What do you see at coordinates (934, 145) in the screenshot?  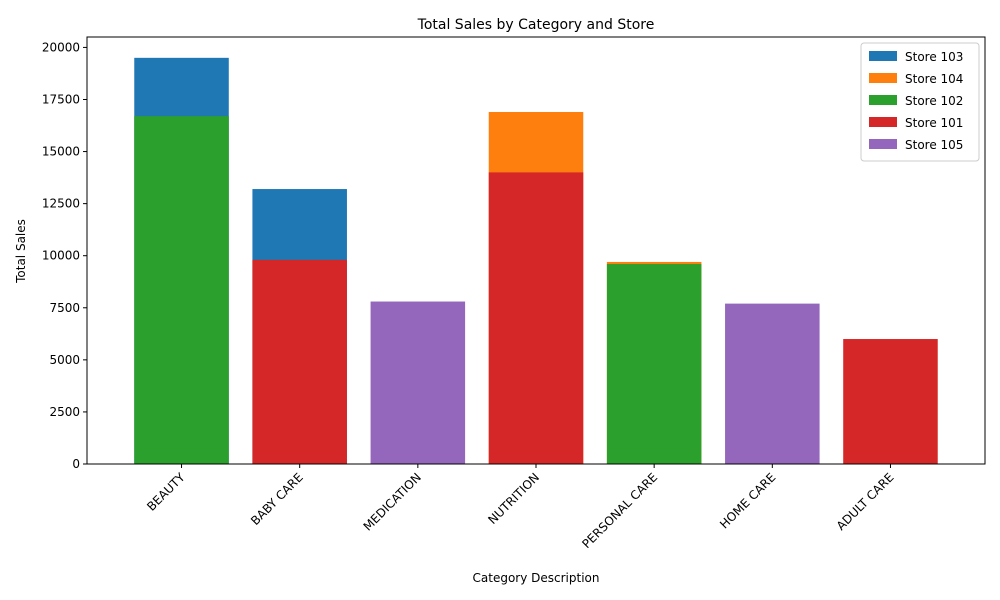 I see `legend-label: Store 105` at bounding box center [934, 145].